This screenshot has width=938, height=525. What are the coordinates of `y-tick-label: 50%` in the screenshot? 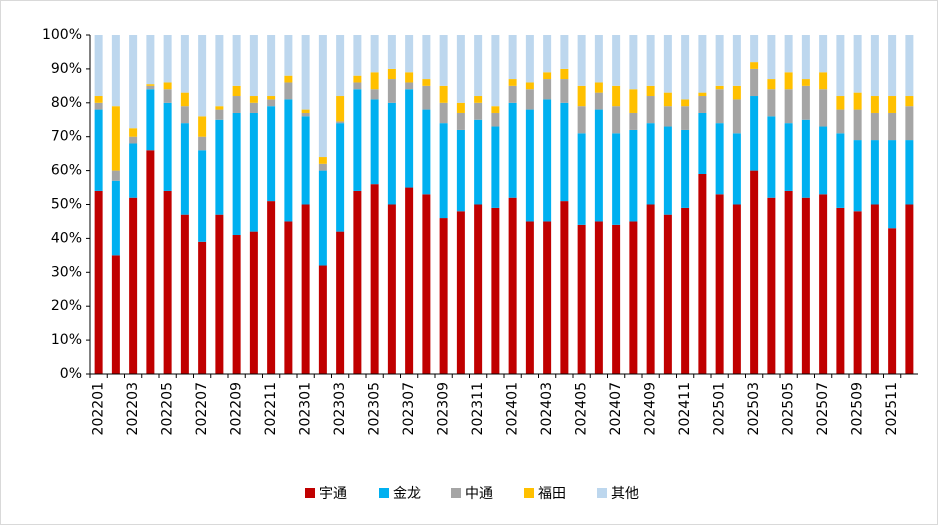 It's located at (66, 205).